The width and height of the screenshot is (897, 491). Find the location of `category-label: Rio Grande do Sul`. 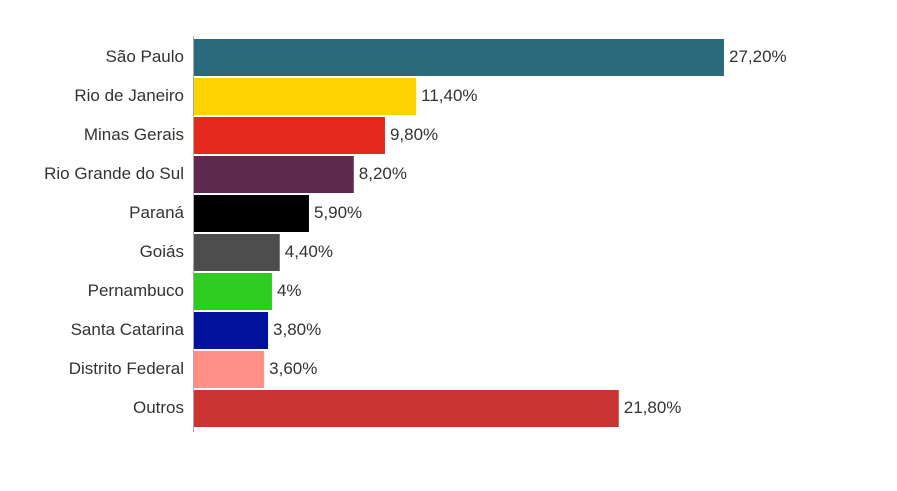

category-label: Rio Grande do Sul is located at coordinates (114, 173).